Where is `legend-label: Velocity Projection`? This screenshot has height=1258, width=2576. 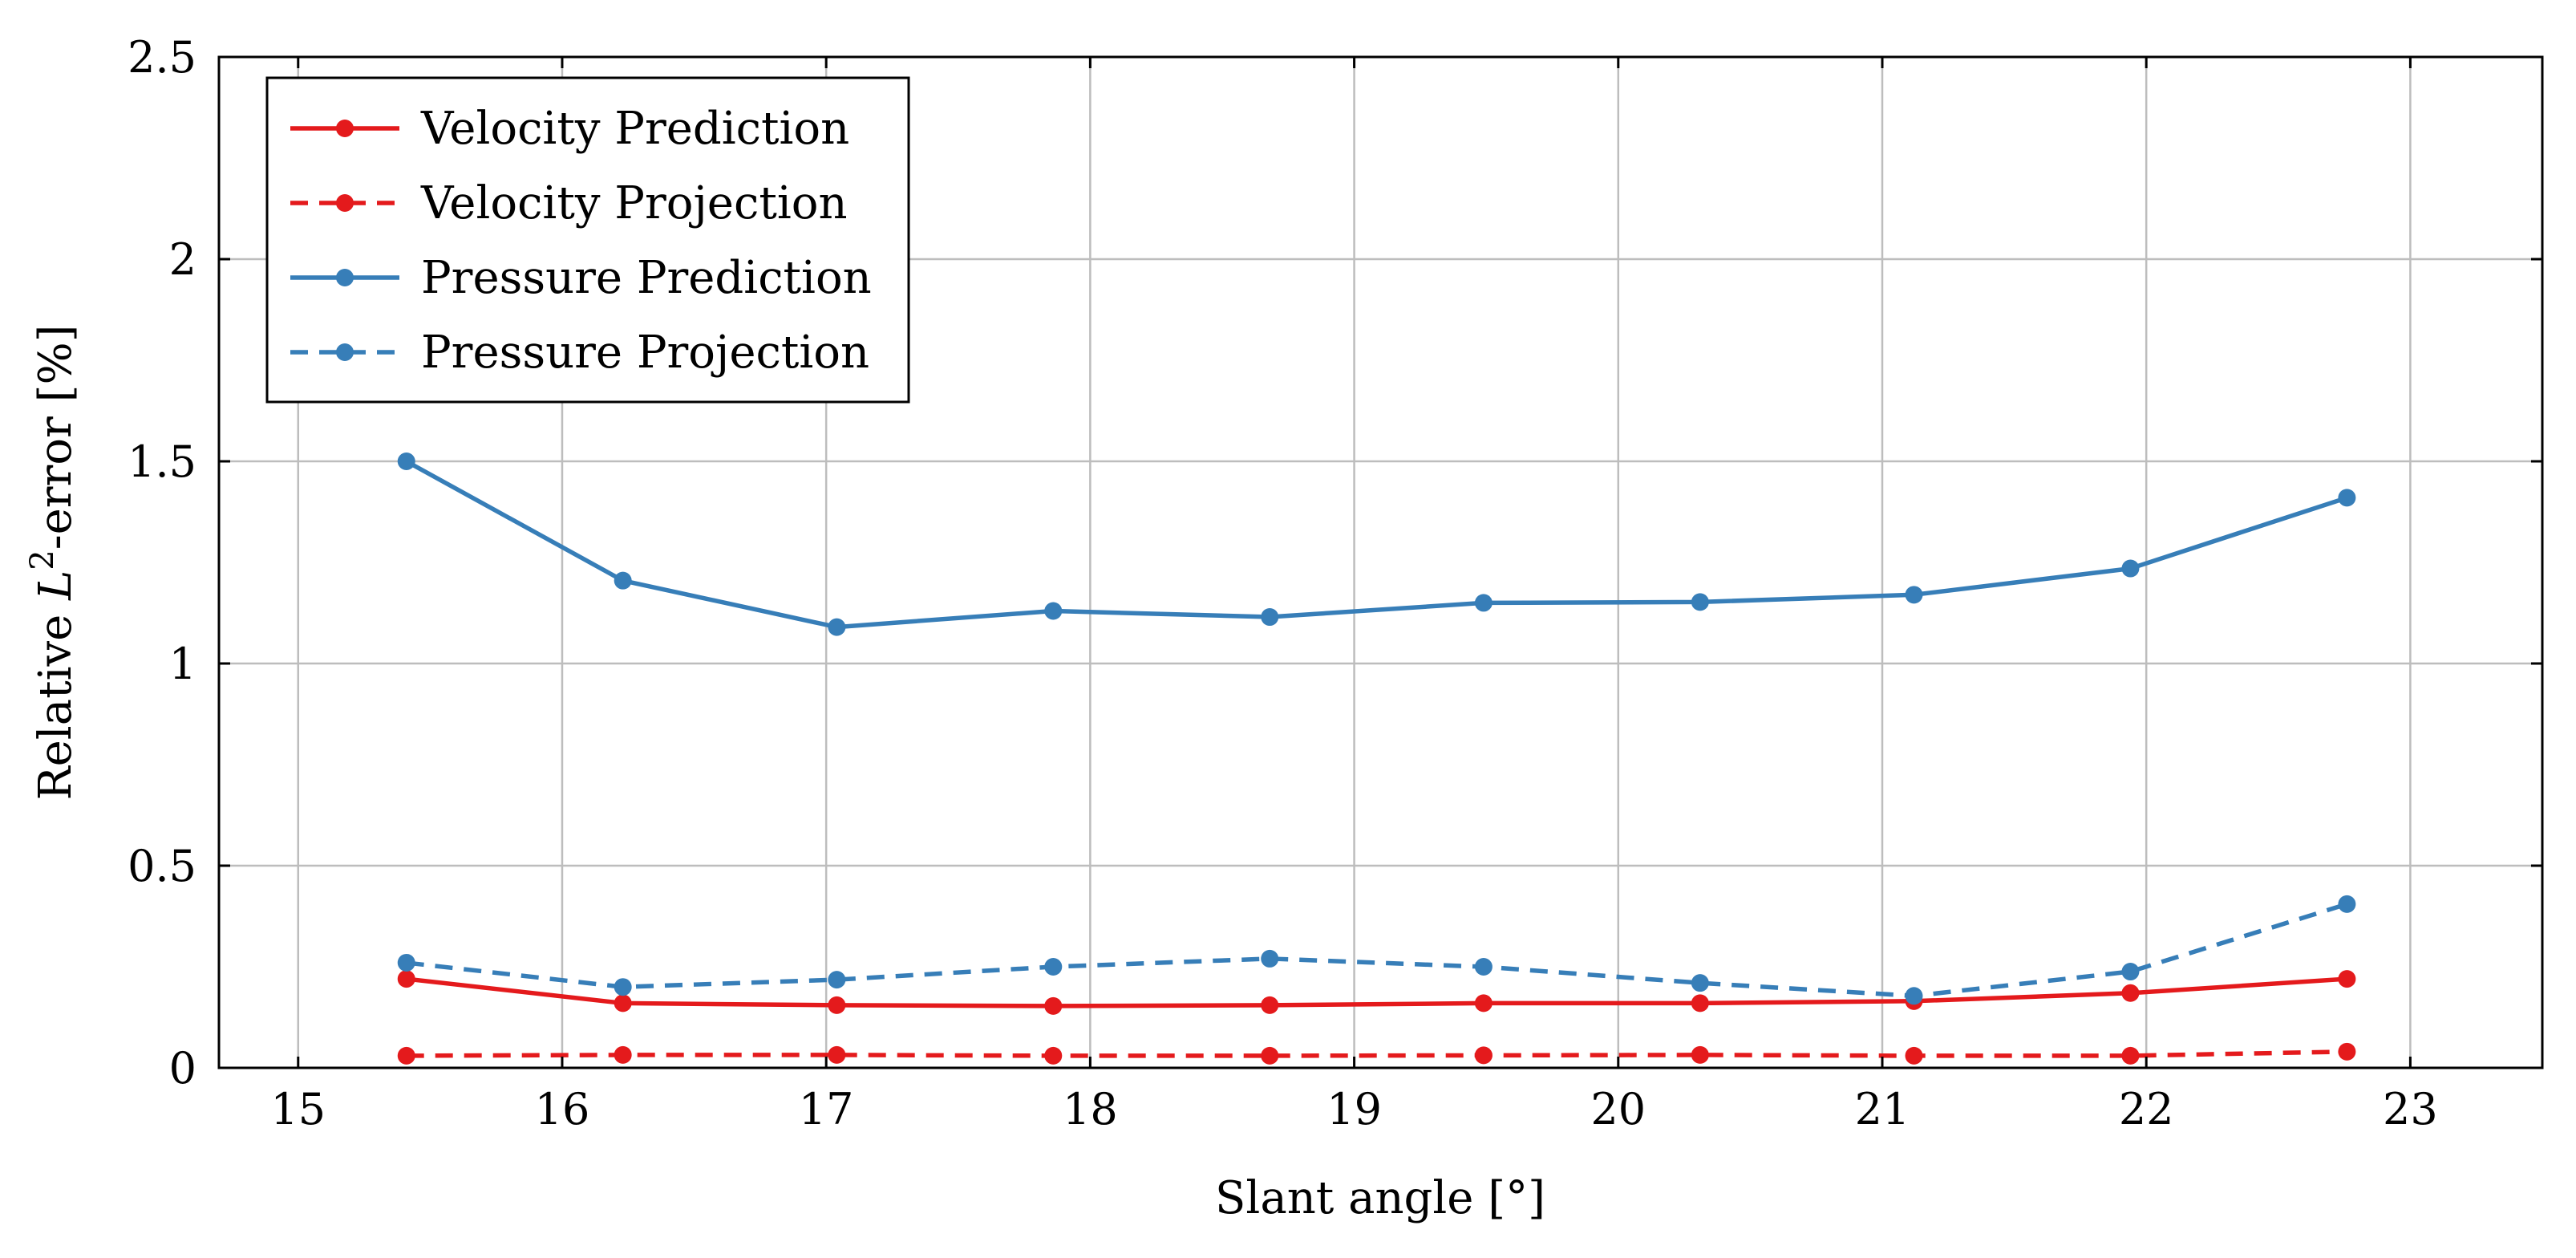
legend-label: Velocity Projection is located at coordinates (634, 203).